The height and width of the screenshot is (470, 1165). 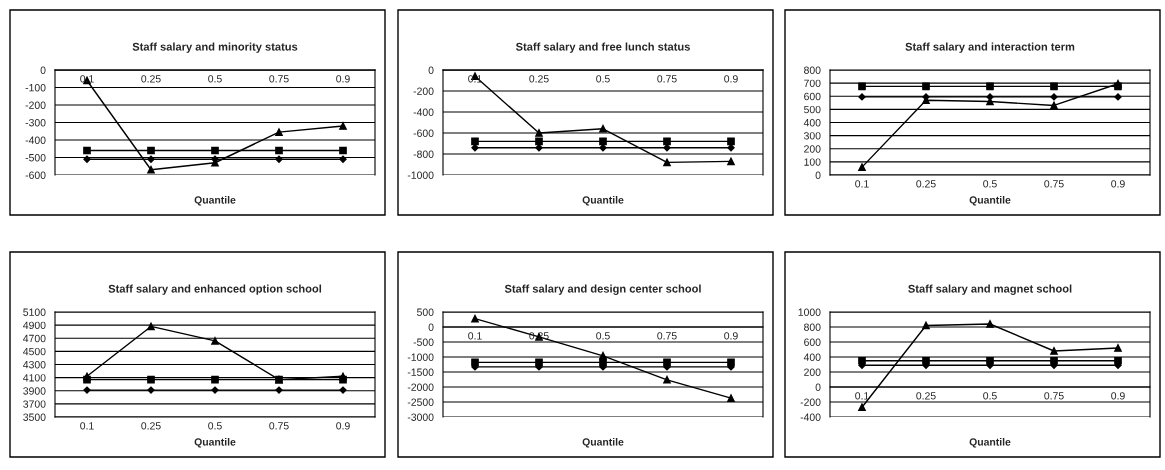 I want to click on y-tick-label: 300, so click(x=812, y=136).